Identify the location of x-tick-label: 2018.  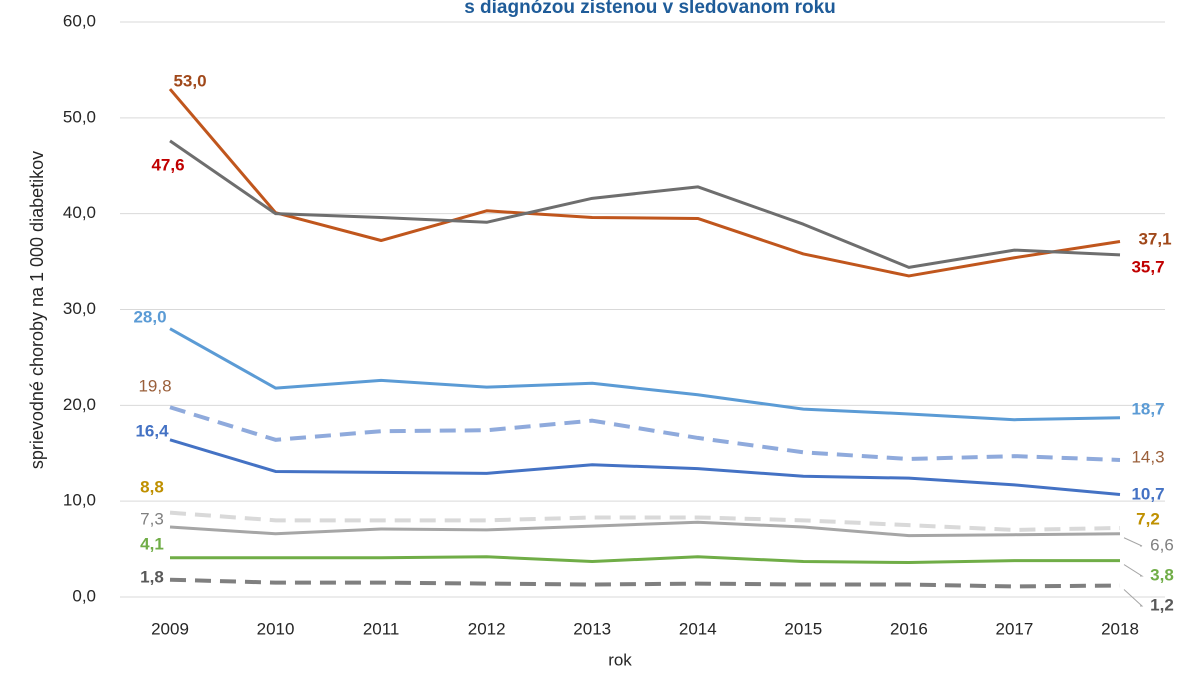
(1120, 628).